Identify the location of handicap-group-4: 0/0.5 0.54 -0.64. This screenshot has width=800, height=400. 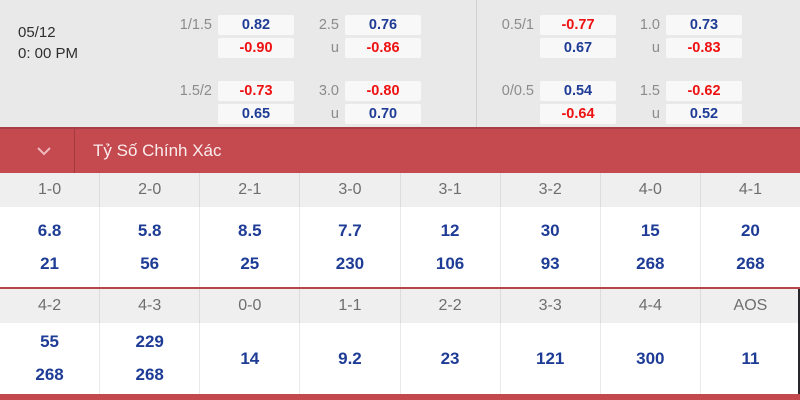
(549, 104).